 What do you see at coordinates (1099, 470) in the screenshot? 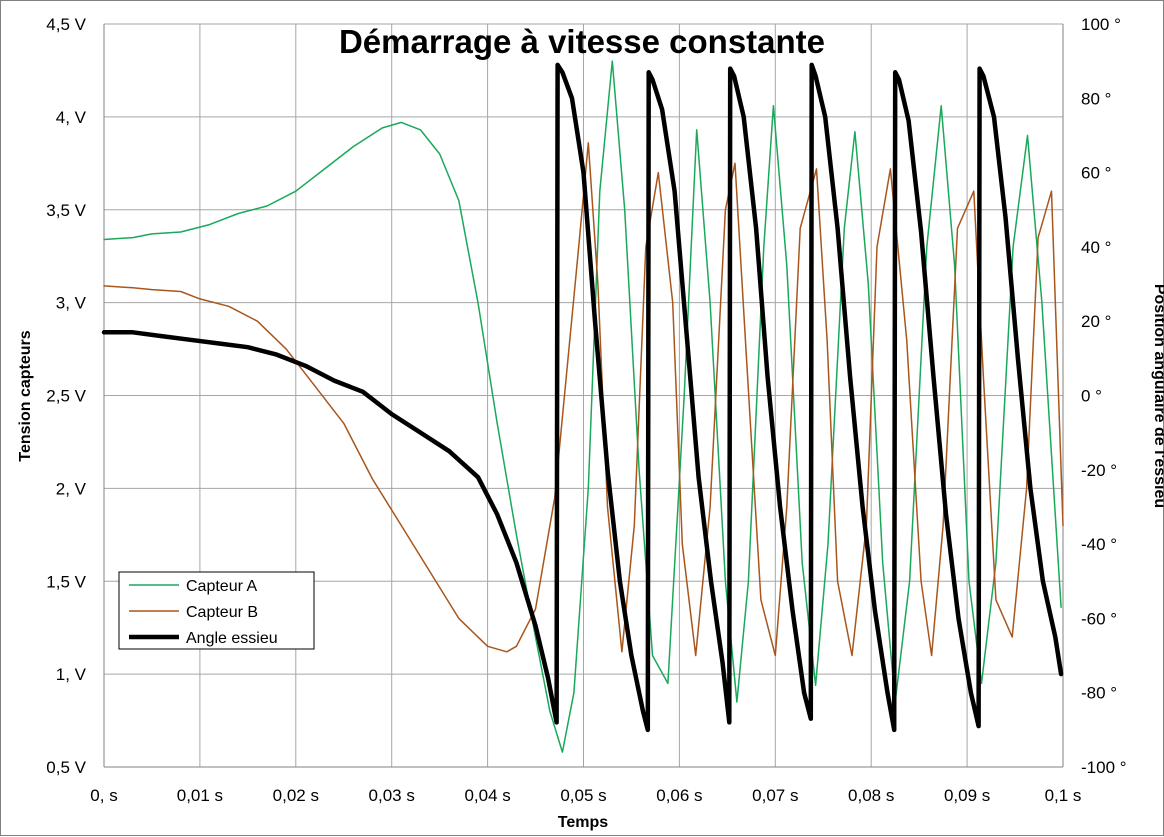
I see `y2-tick-label: -20 °` at bounding box center [1099, 470].